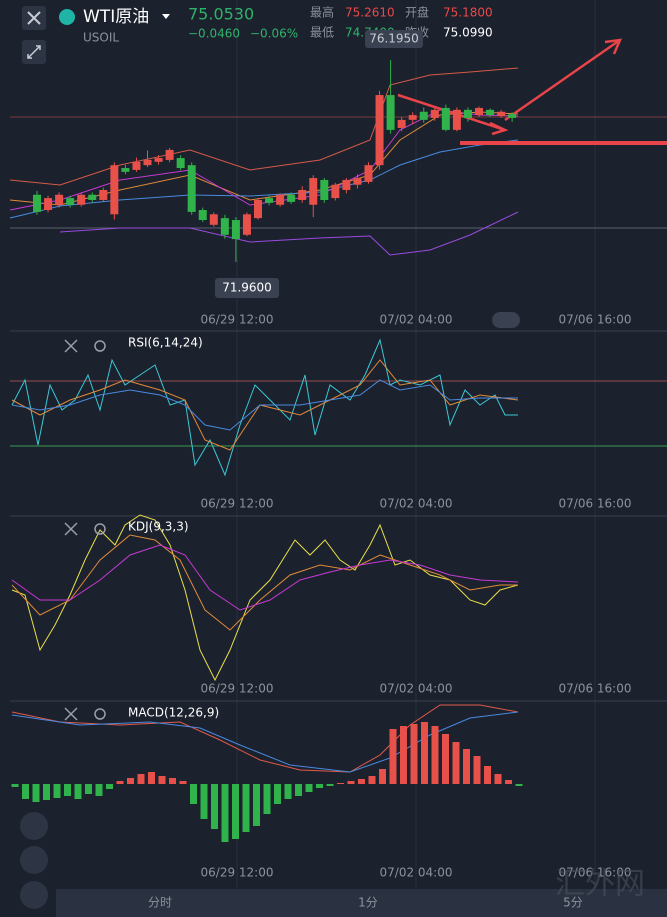 Image resolution: width=667 pixels, height=917 pixels. What do you see at coordinates (274, 34) in the screenshot?
I see `change-pct: −0.06%` at bounding box center [274, 34].